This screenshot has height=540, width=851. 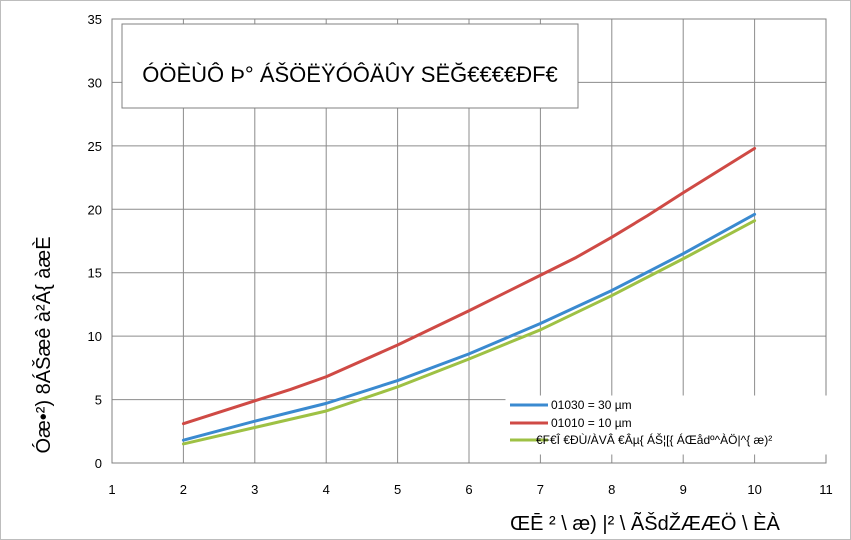 What do you see at coordinates (397, 489) in the screenshot?
I see `x-tick-label: 5` at bounding box center [397, 489].